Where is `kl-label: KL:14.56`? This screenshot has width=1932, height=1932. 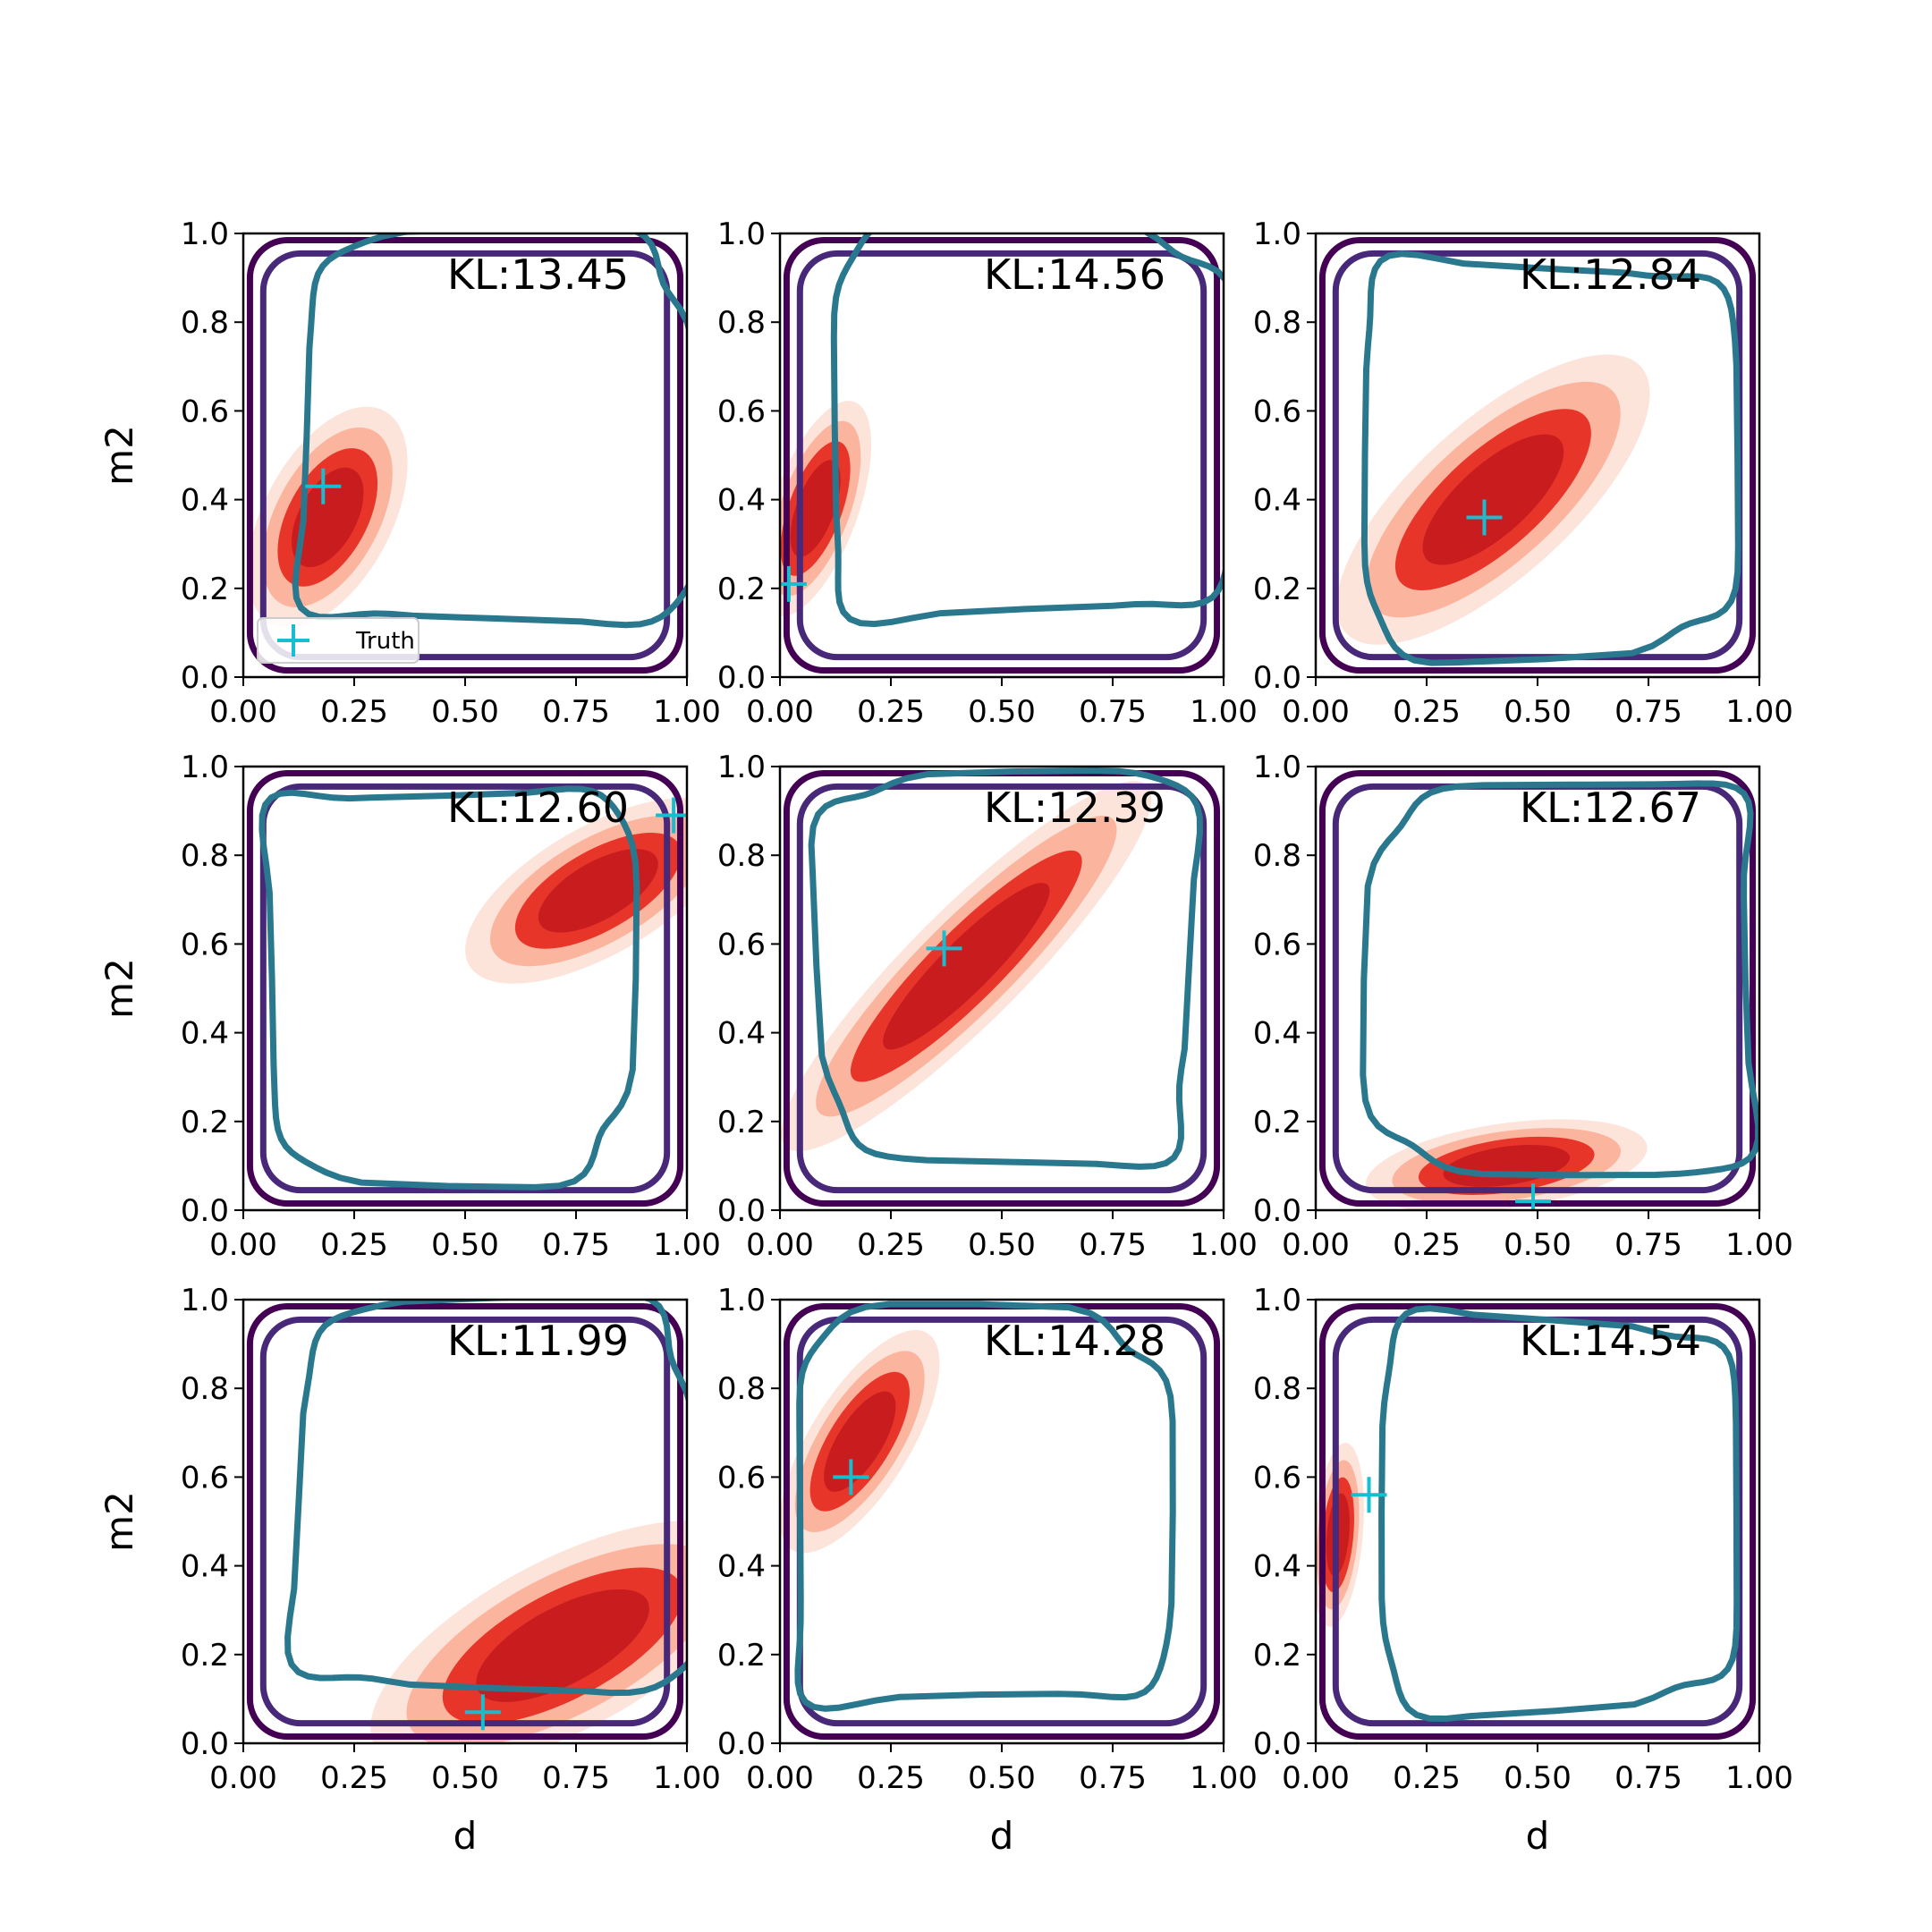 kl-label: KL:14.56 is located at coordinates (1074, 274).